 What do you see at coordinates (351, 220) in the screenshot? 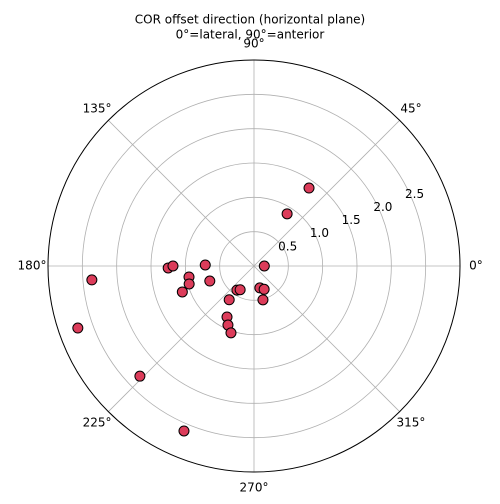
I see `r-tick-label: 1.5` at bounding box center [351, 220].